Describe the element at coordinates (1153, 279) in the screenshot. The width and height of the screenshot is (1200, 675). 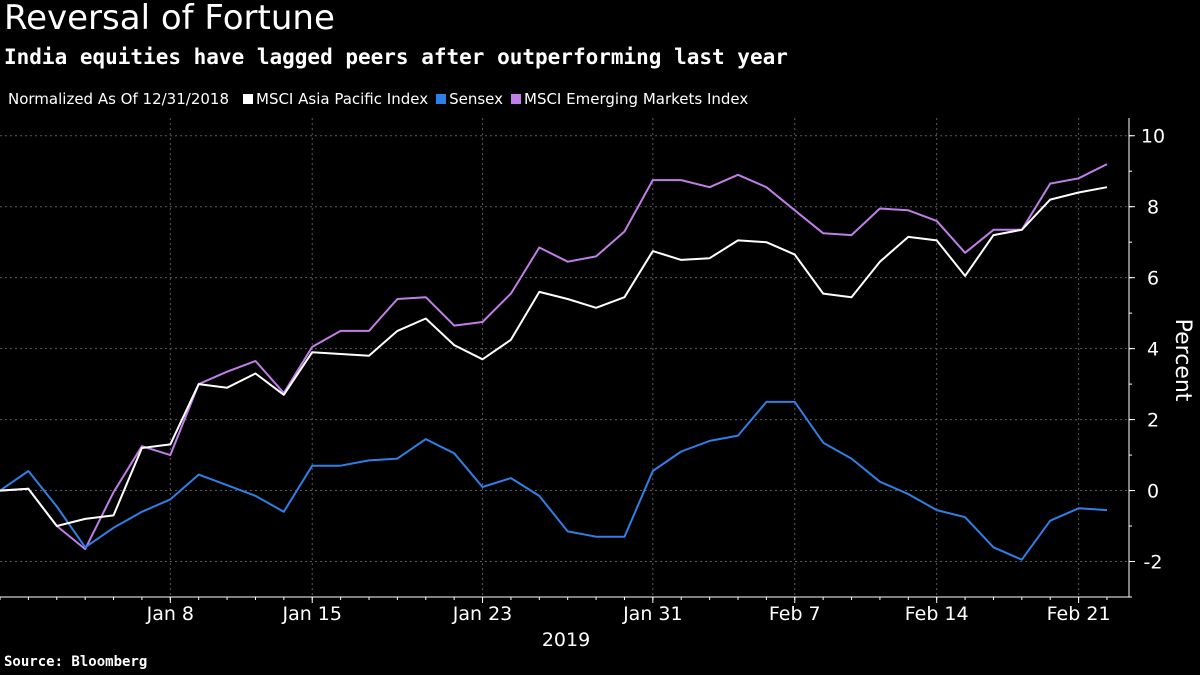
I see `y-tick-label: 6` at that location.